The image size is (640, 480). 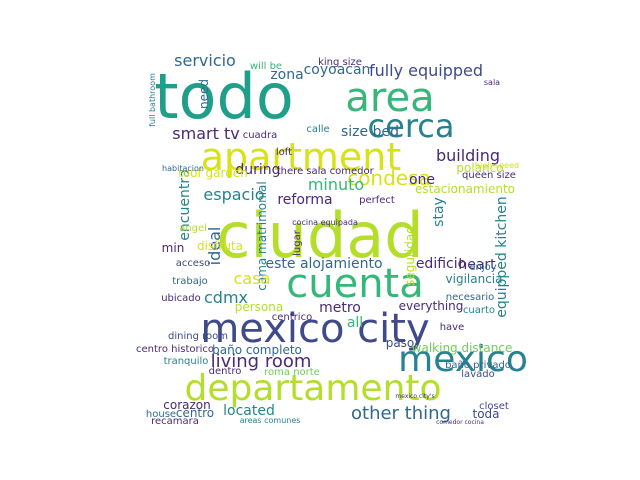 What do you see at coordinates (205, 133) in the screenshot?
I see `cloud-word: smart tv` at bounding box center [205, 133].